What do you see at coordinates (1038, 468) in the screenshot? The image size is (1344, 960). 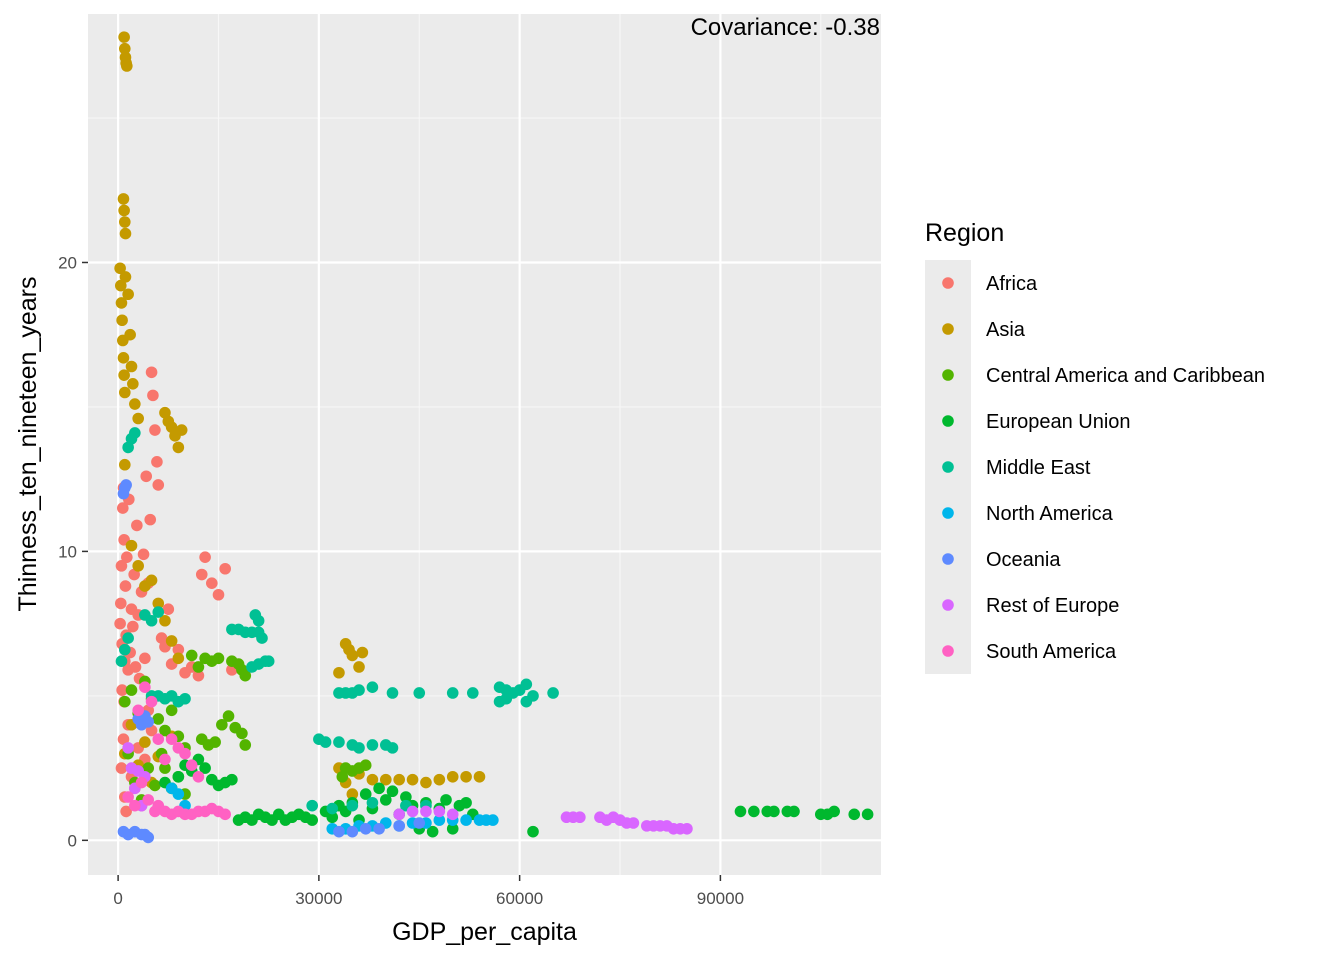 I see `legend-label-middle-east: Middle East` at bounding box center [1038, 468].